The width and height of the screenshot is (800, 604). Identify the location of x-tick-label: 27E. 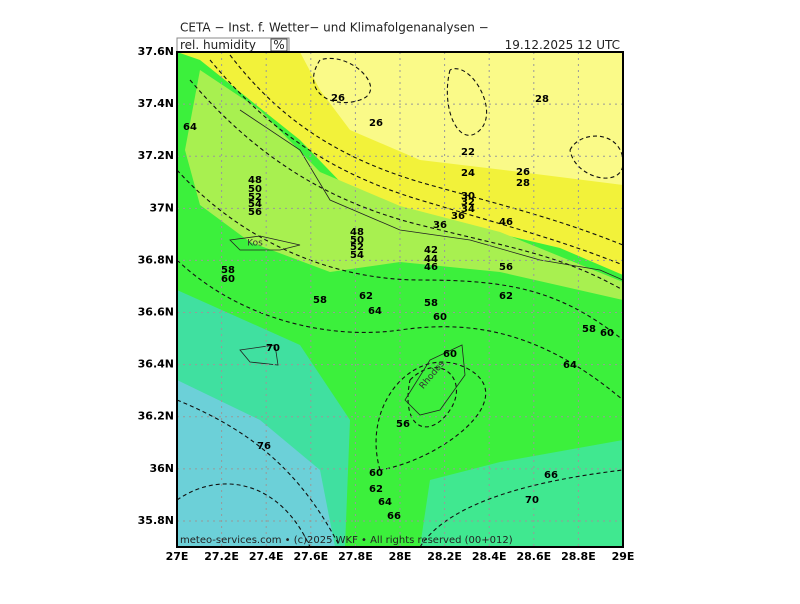
(177, 556).